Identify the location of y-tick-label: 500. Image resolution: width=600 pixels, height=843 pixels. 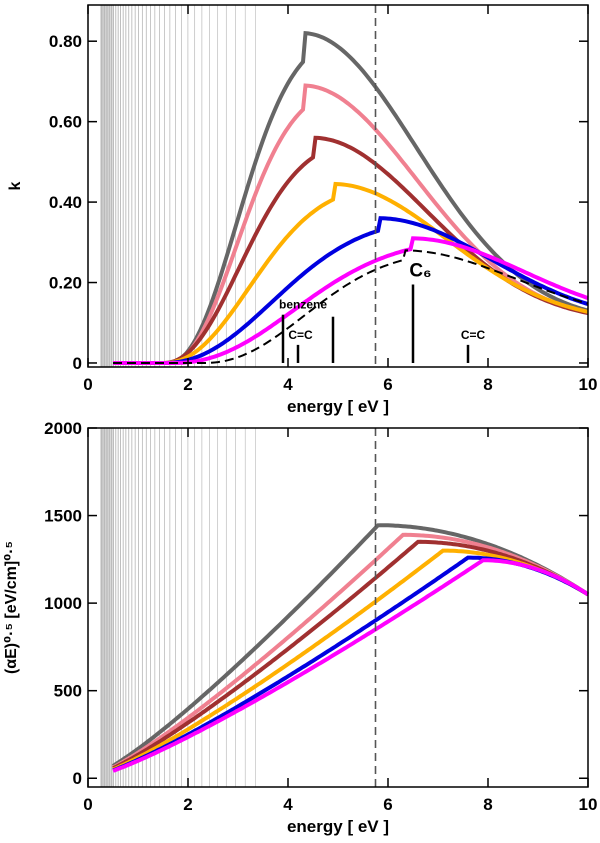
(68, 691).